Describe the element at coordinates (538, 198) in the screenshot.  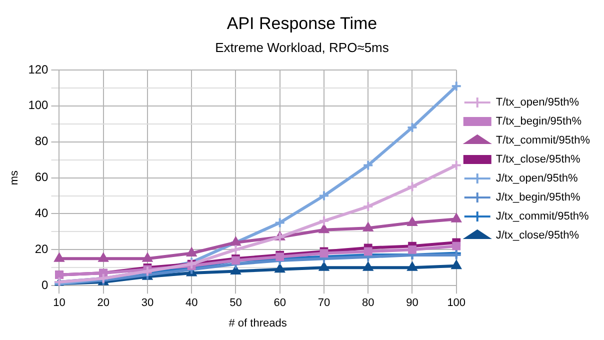
I see `legend-label: J/tx_begin/95th%` at that location.